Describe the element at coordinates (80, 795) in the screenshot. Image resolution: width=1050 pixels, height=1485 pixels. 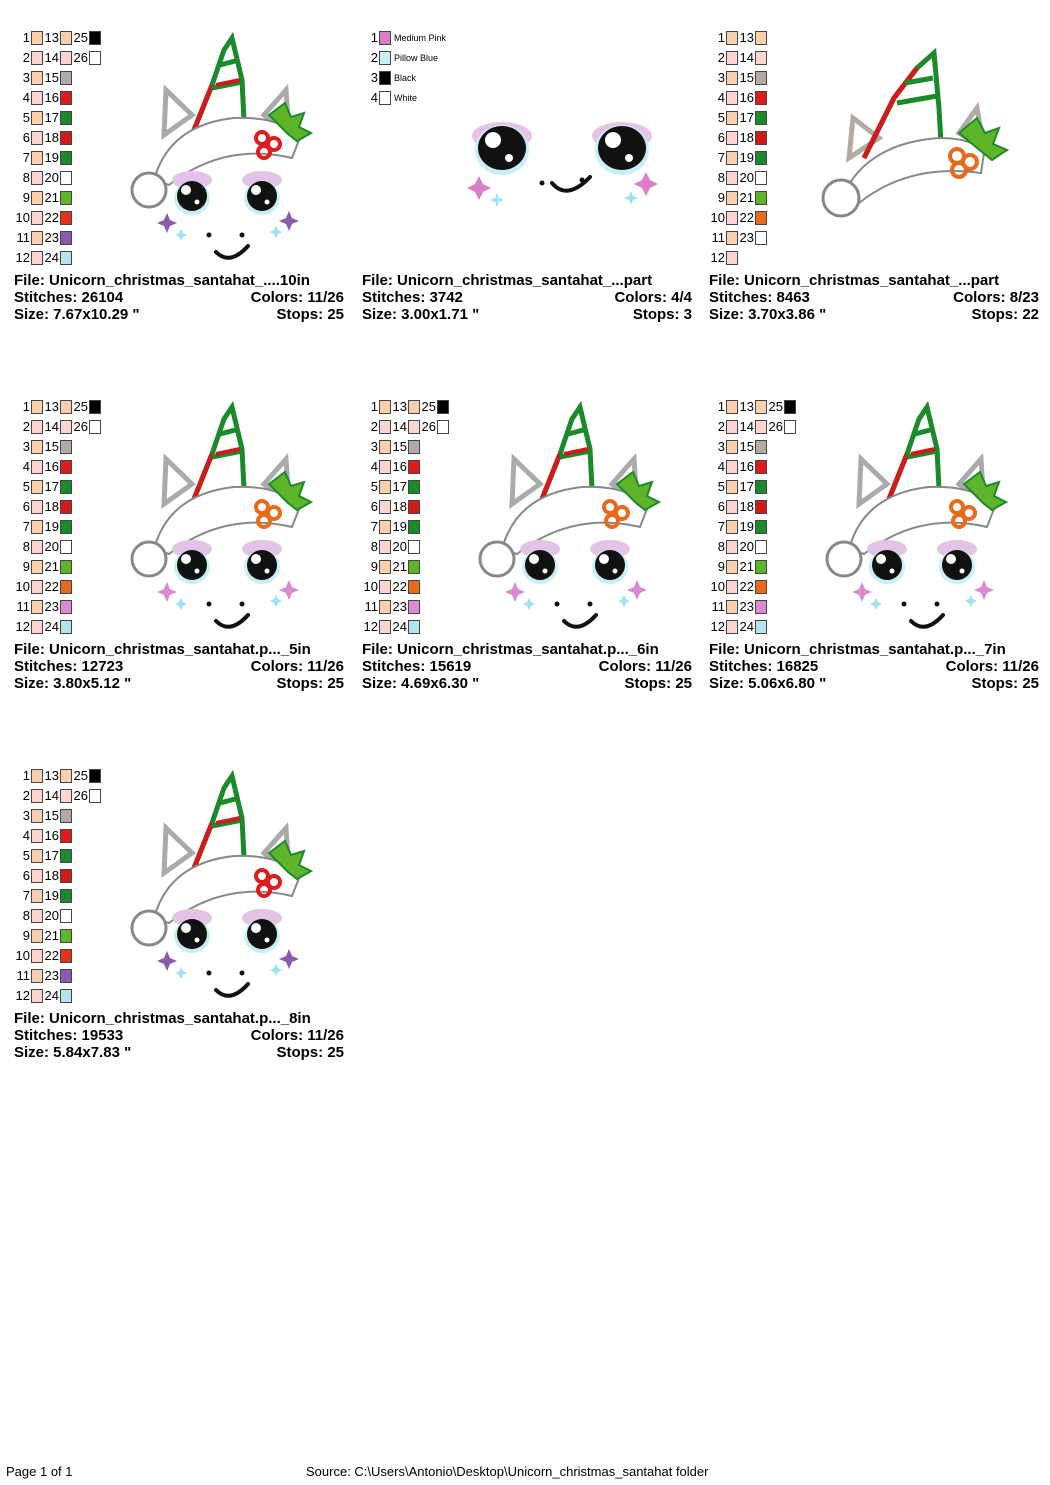
I see `palette-number: 26` at that location.